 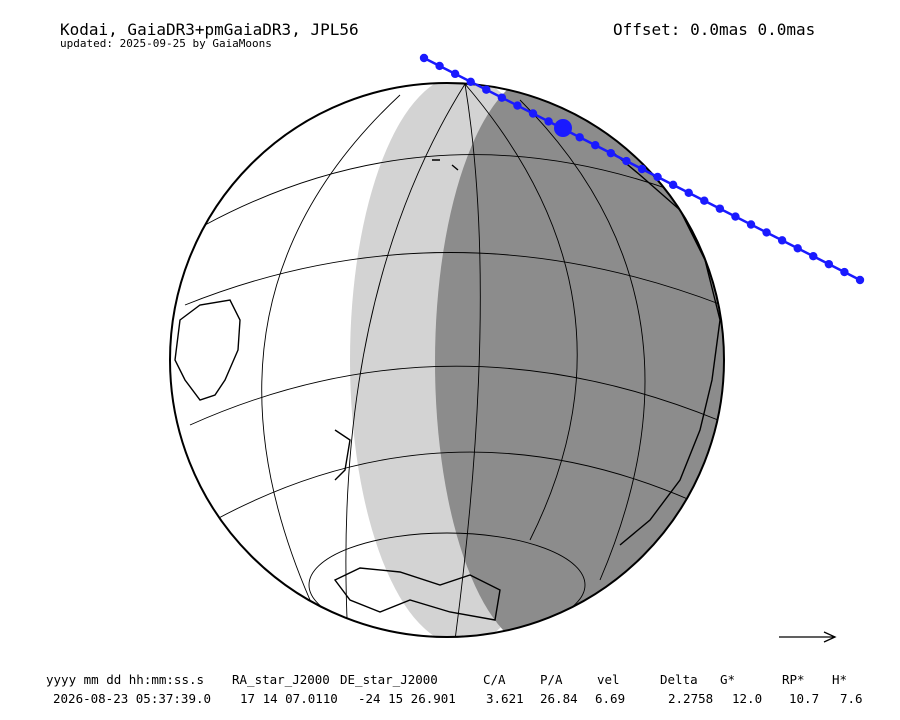 I want to click on cell: 17 14 07.0110, so click(x=289, y=698).